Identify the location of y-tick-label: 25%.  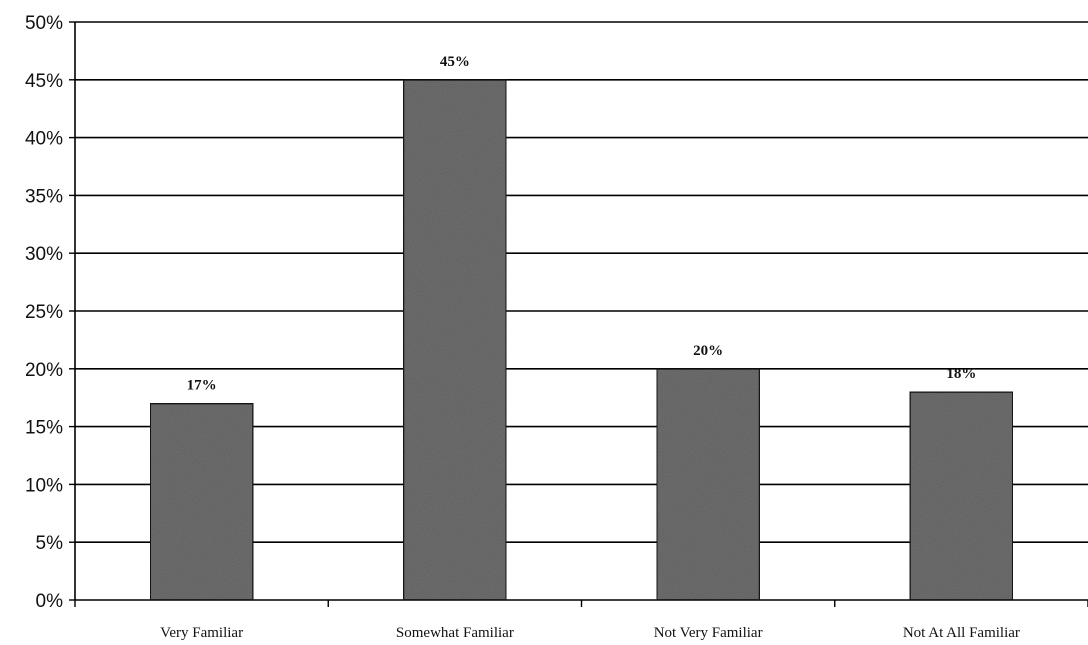
(44, 312).